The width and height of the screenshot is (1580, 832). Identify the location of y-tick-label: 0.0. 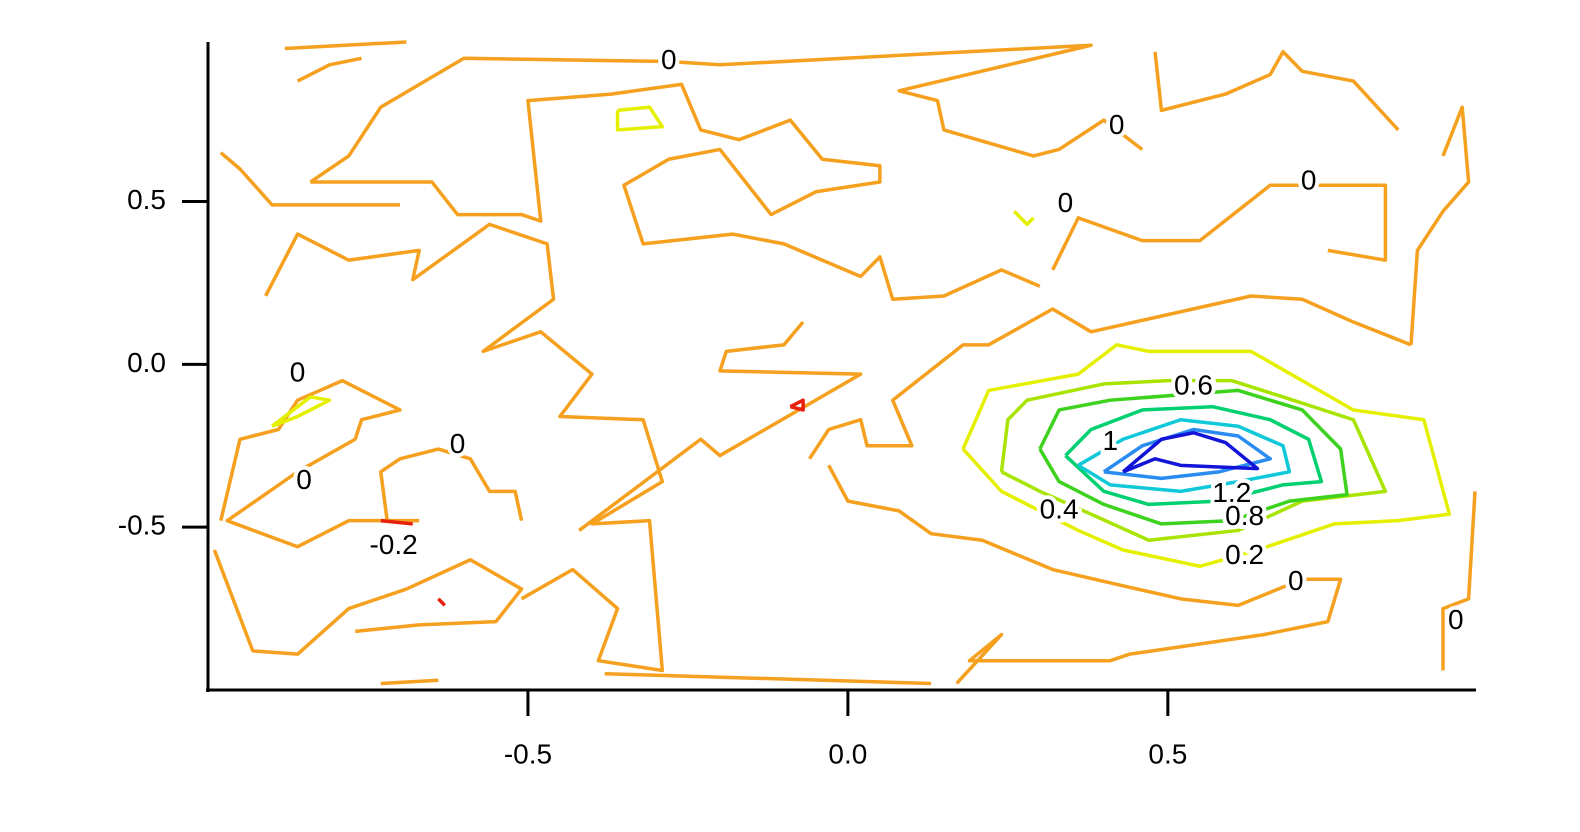
(146, 362).